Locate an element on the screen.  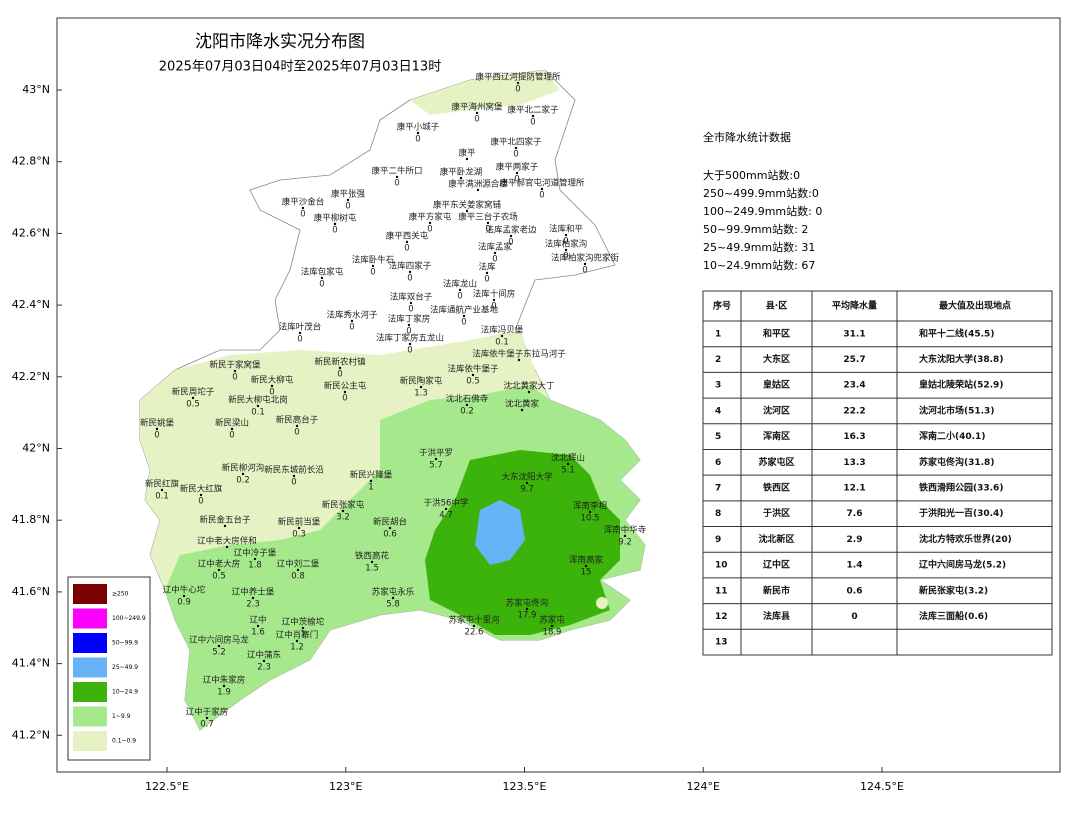
station-value: 15 is located at coordinates (586, 573).